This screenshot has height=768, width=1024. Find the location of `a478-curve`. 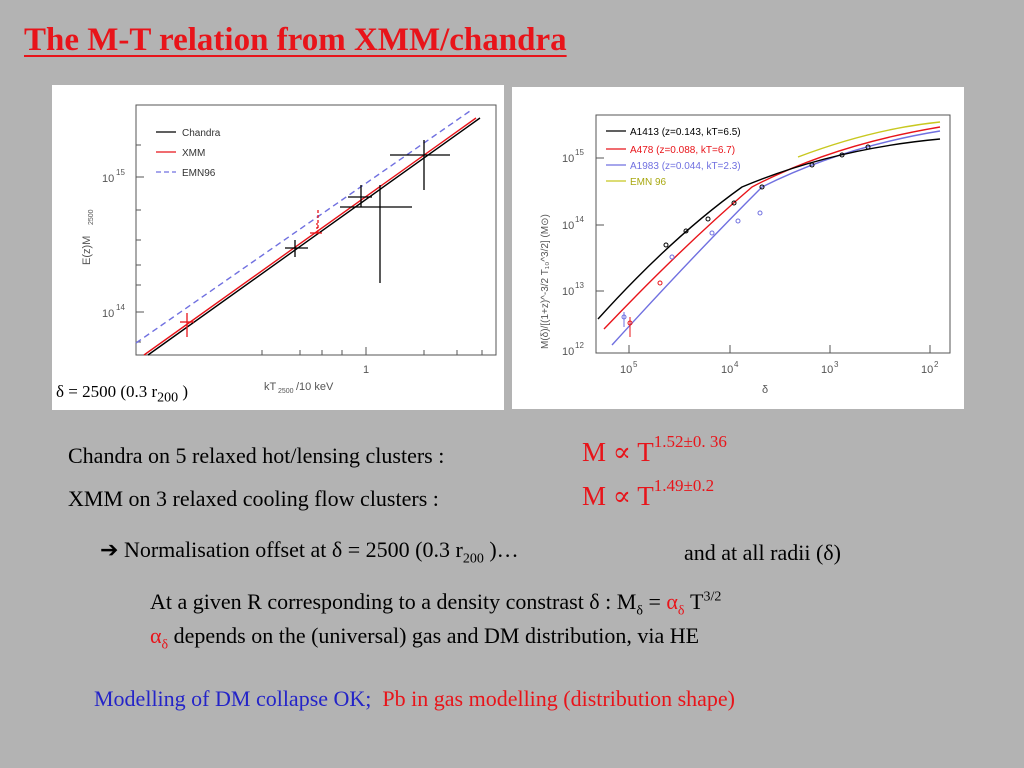

a478-curve is located at coordinates (772, 228).